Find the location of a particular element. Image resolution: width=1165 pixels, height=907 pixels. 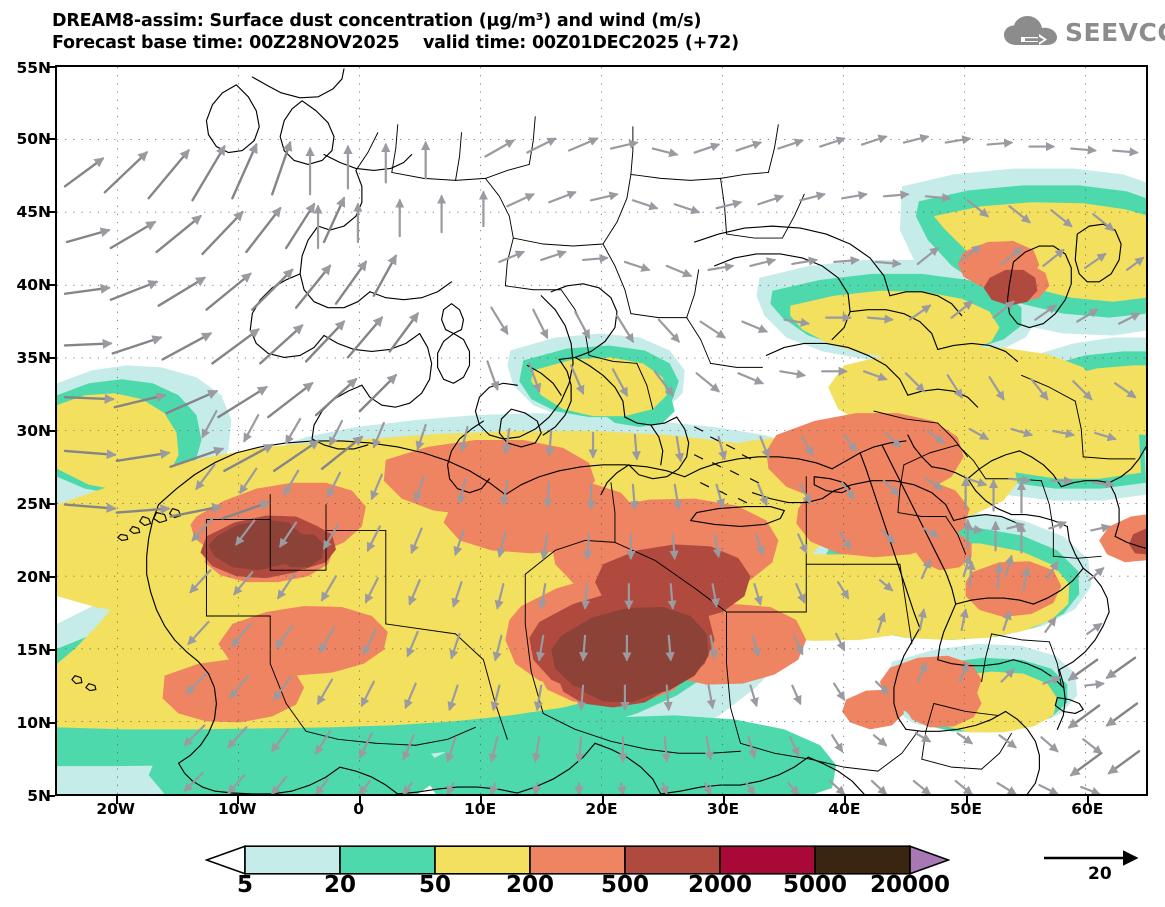

lon-tick-label: 20E is located at coordinates (601, 809).